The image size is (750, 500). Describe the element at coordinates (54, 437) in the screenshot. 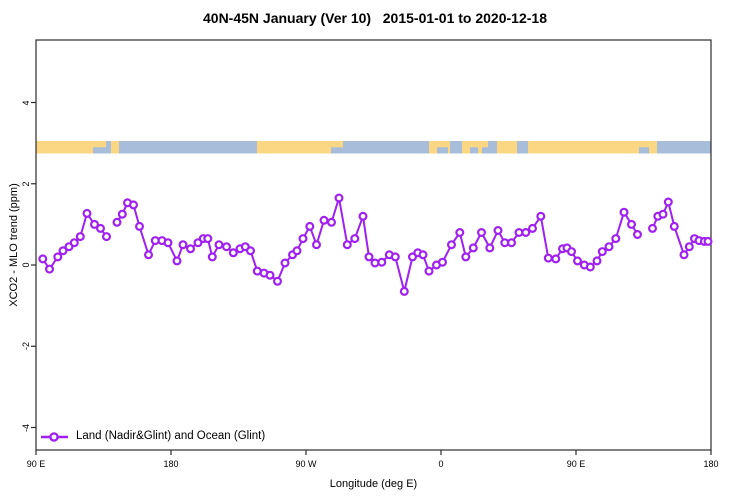

I see `legend-marker-icon` at that location.